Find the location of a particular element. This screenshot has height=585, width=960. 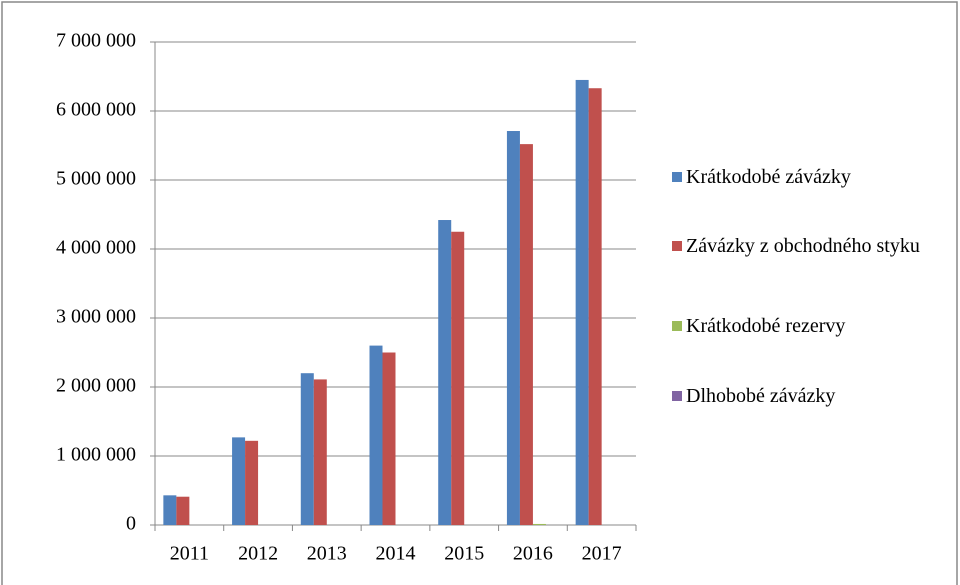

y-tick-label: 1 000 000 is located at coordinates (96, 455).